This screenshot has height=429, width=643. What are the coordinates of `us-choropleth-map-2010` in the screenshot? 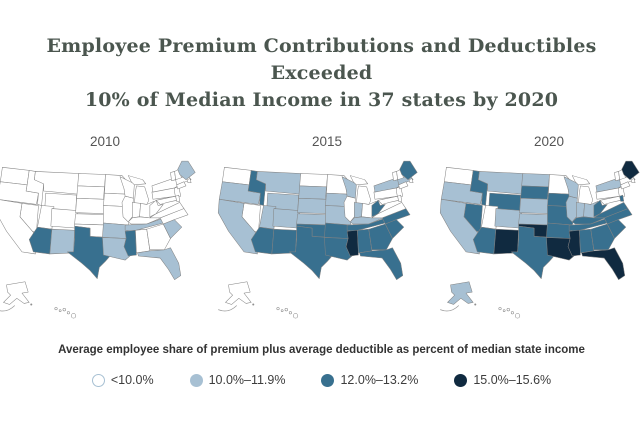 It's located at (98, 239).